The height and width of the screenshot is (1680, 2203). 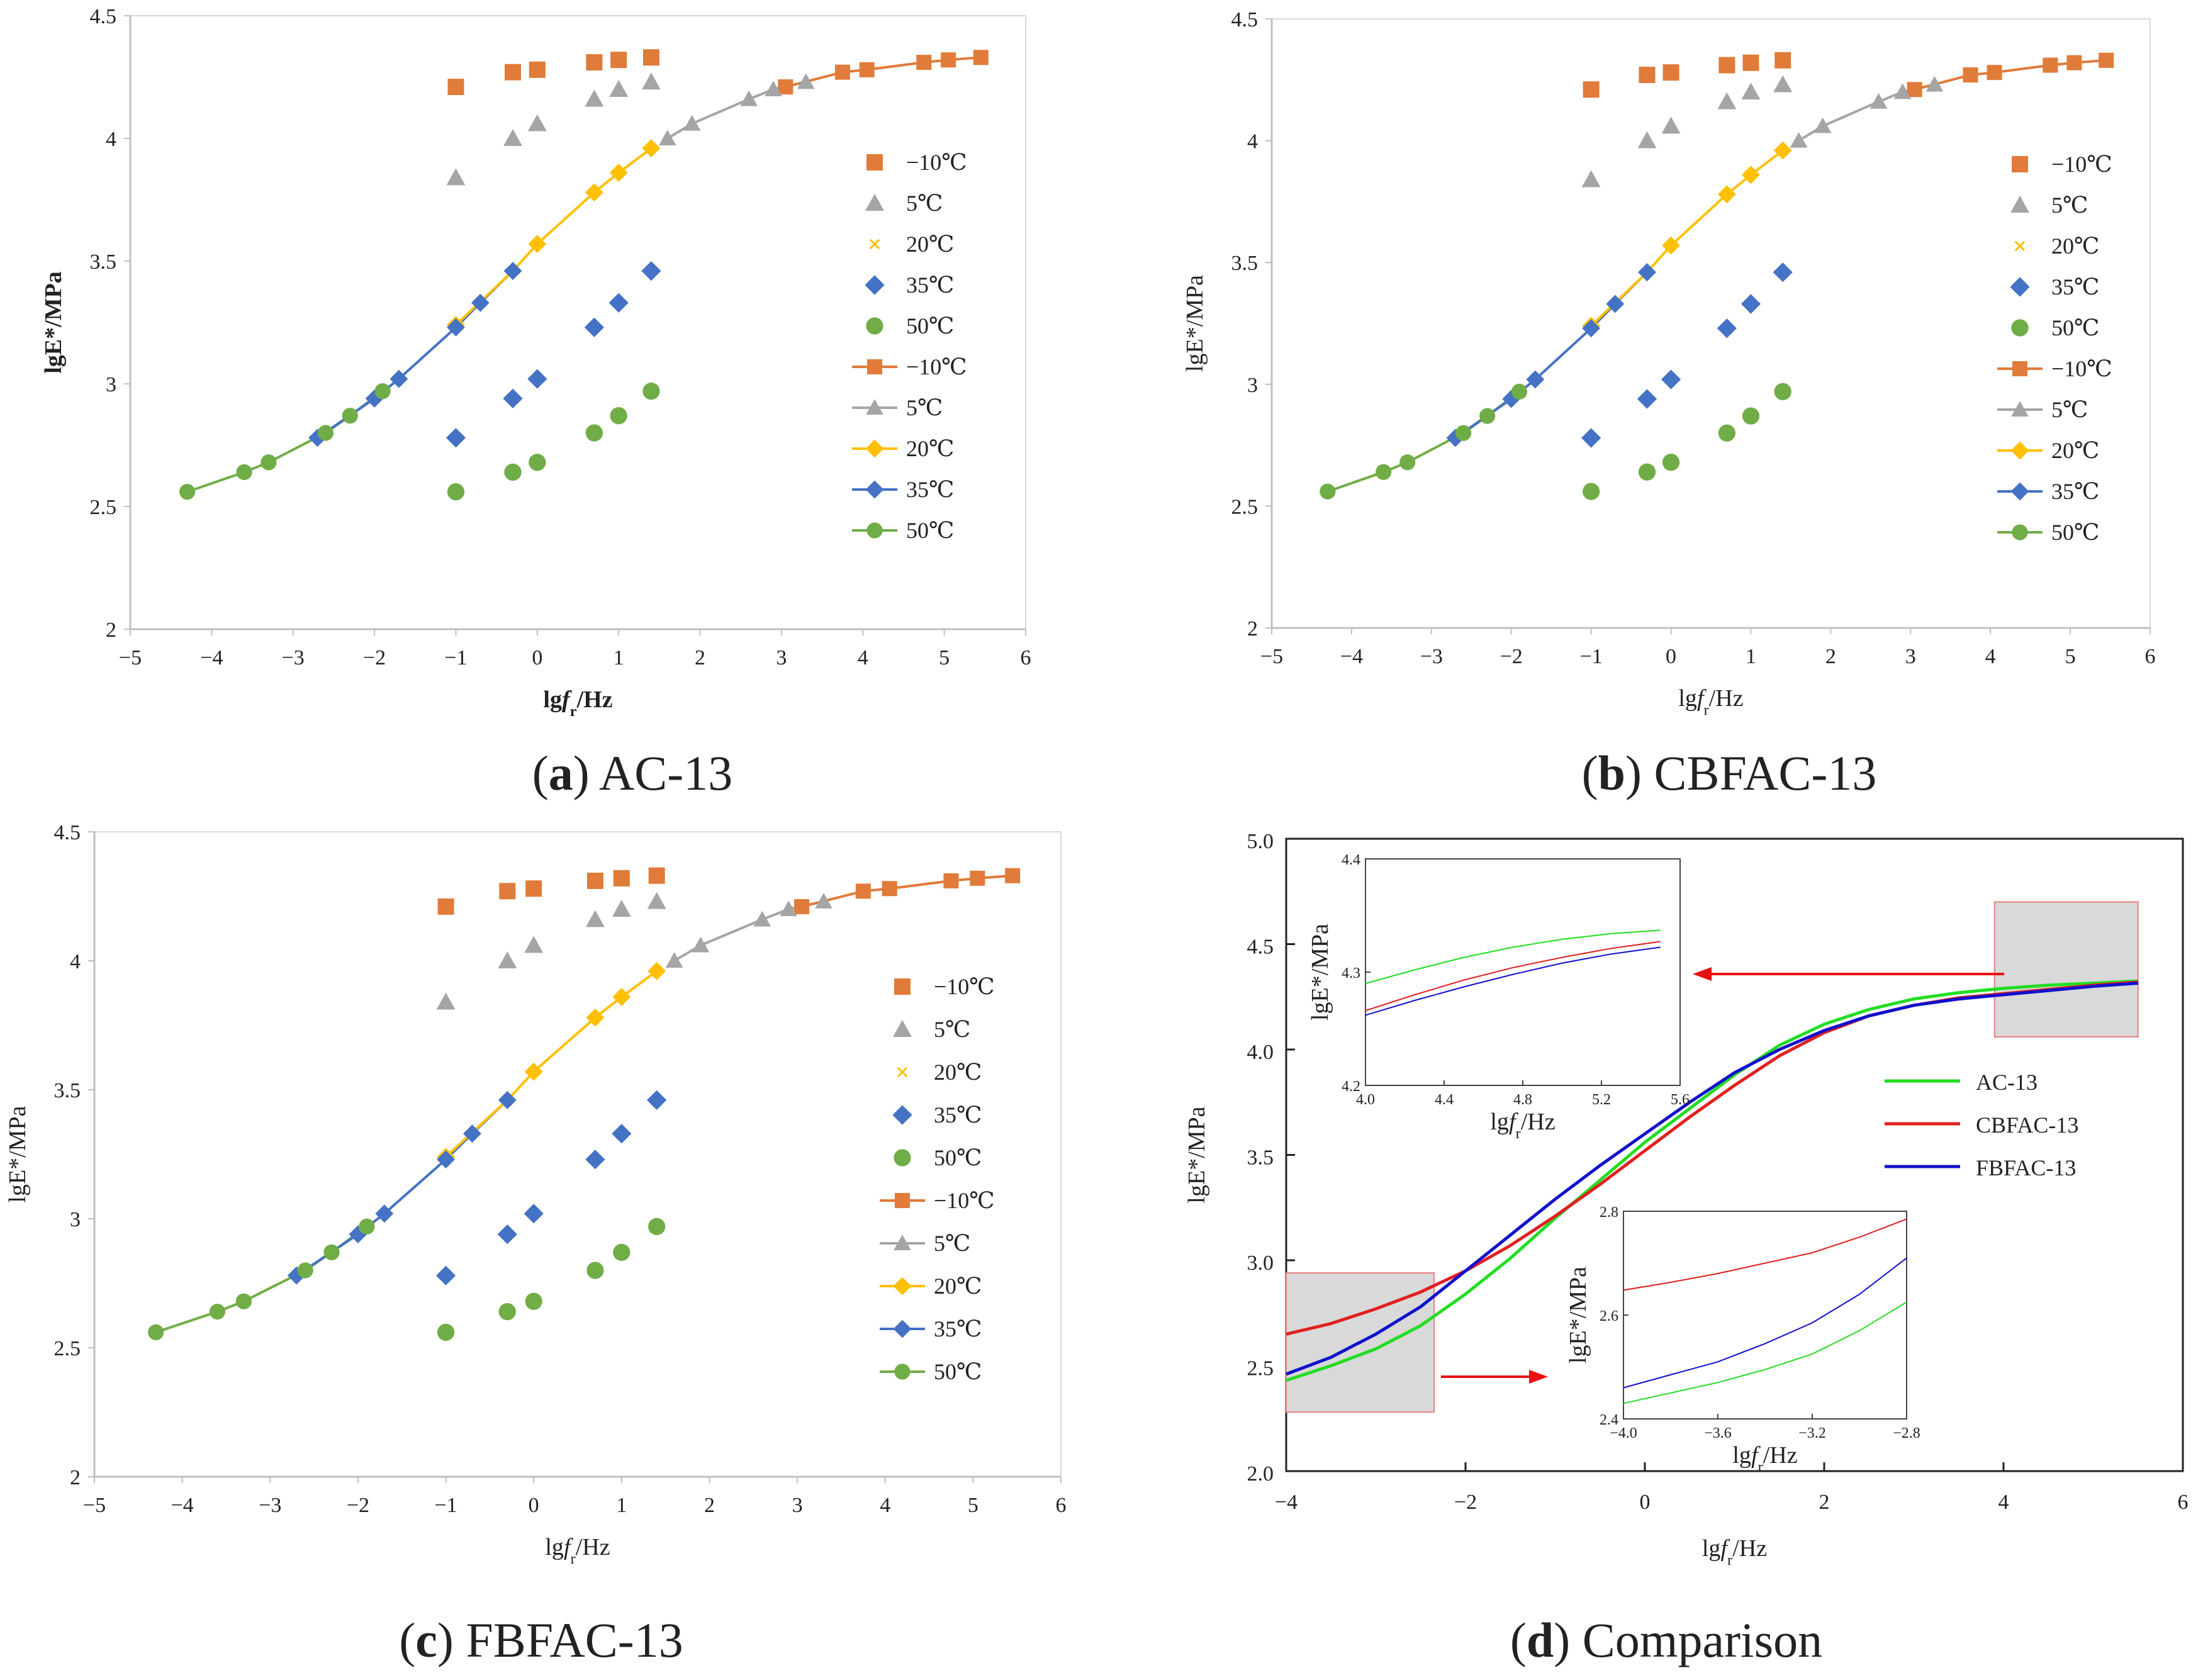 I want to click on panel-c-x-tick-label: 0, so click(x=534, y=1505).